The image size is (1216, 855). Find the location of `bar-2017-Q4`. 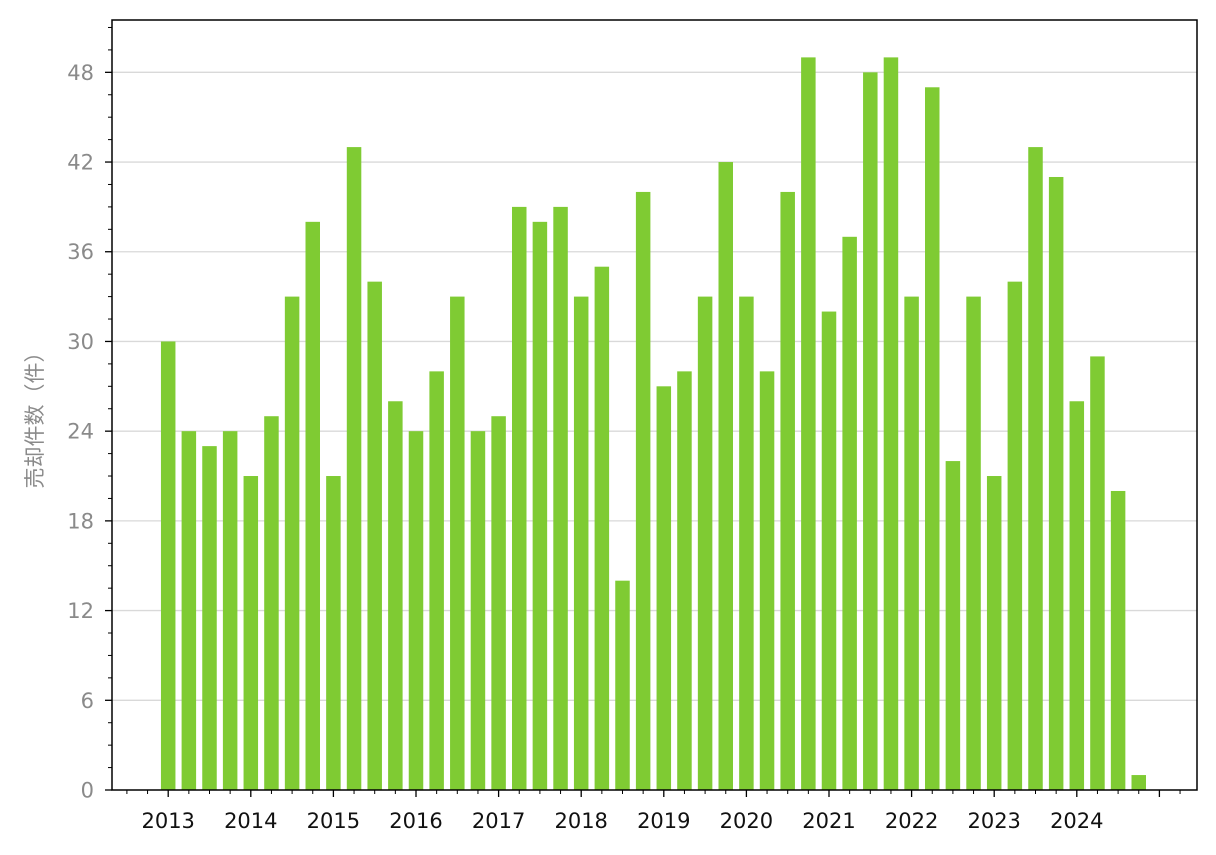

bar-2017-Q4 is located at coordinates (560, 498).